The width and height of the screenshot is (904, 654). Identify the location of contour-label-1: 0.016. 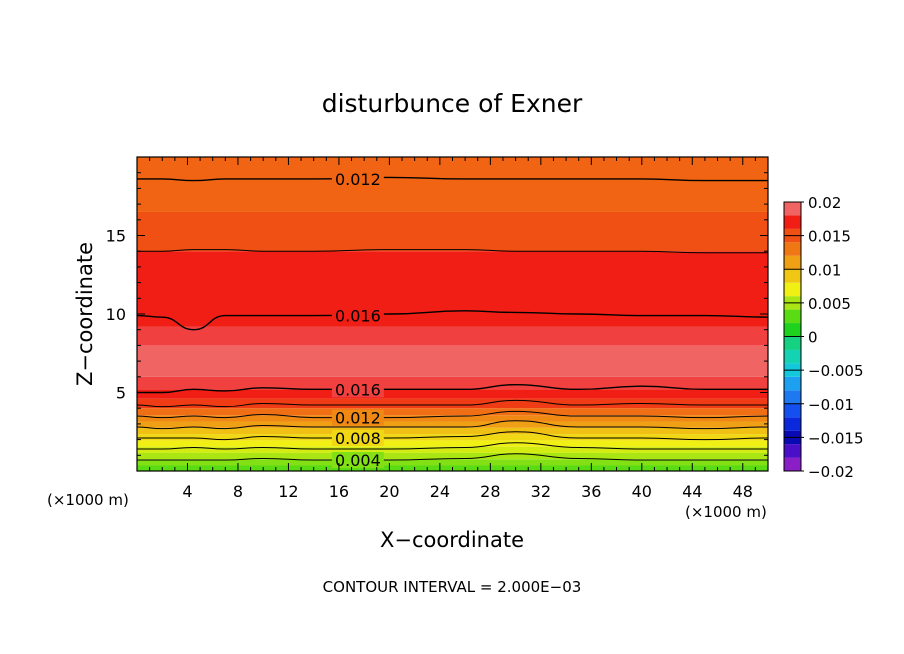
(358, 316).